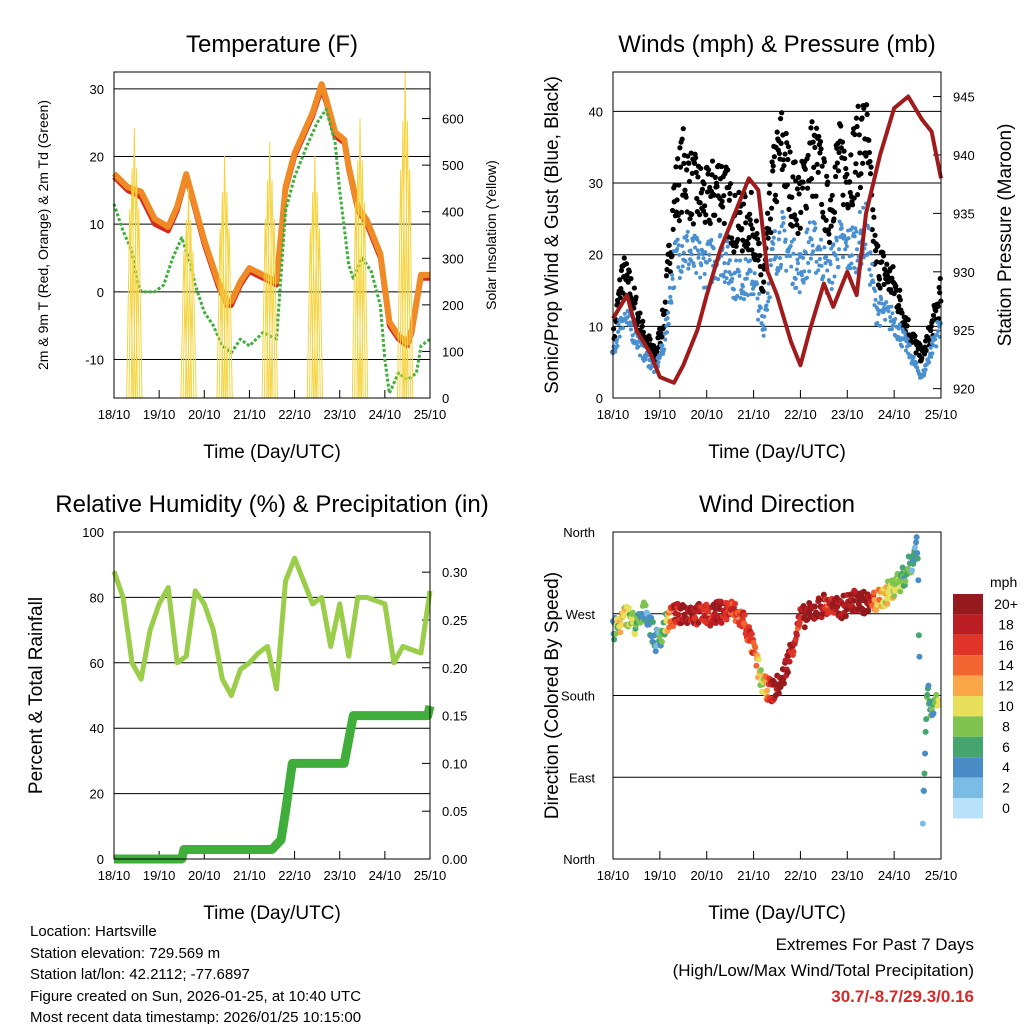  What do you see at coordinates (114, 875) in the screenshot?
I see `x-tick-label: 18/10` at bounding box center [114, 875].